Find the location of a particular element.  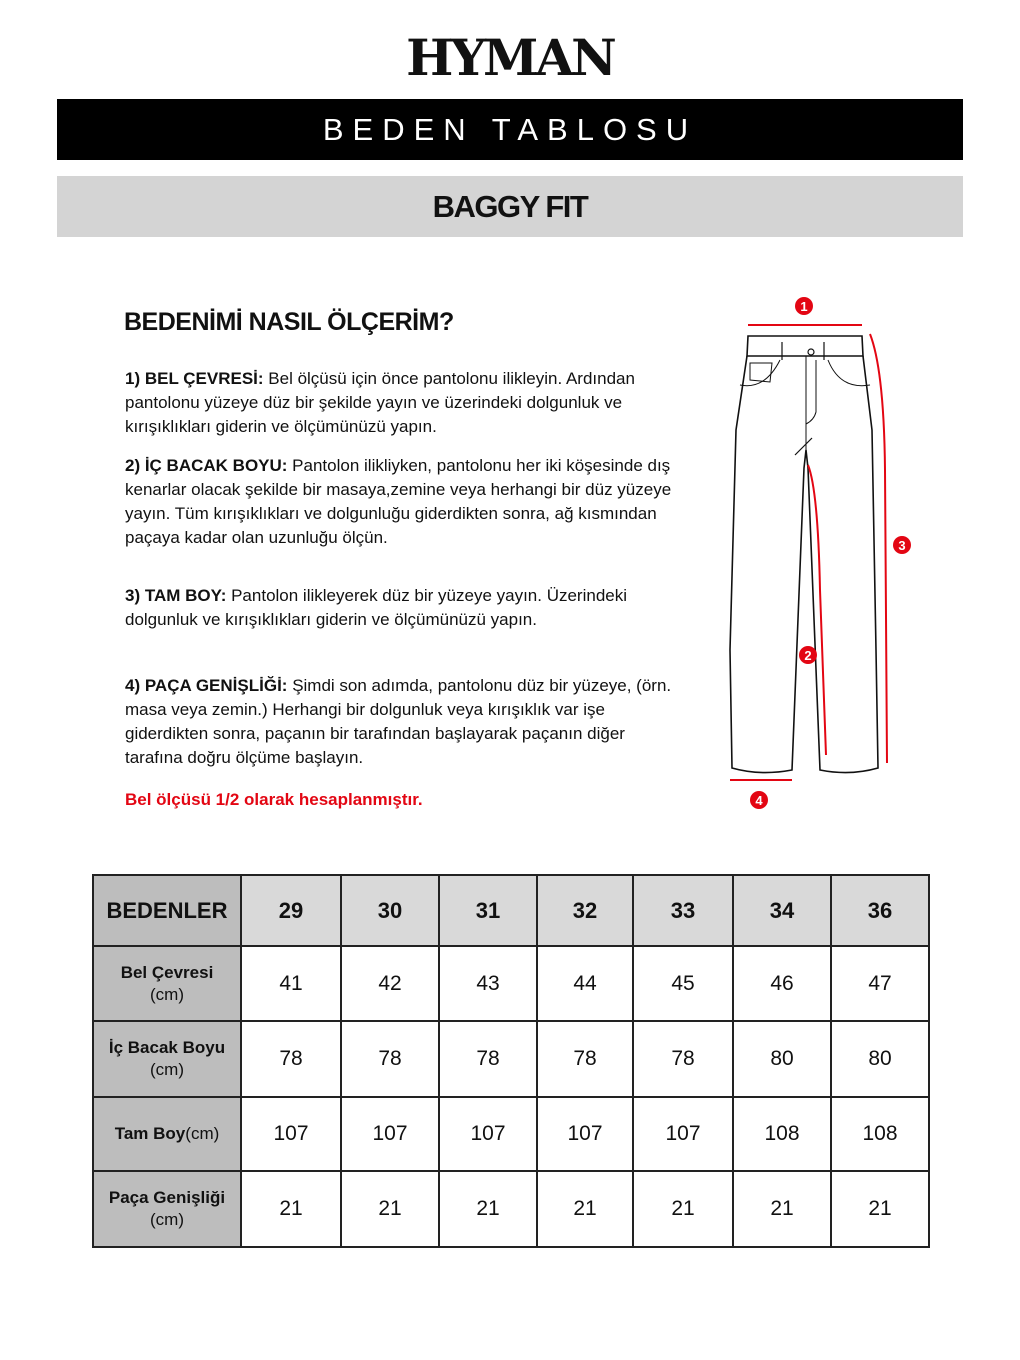

marker-4-label: 4 is located at coordinates (759, 800).